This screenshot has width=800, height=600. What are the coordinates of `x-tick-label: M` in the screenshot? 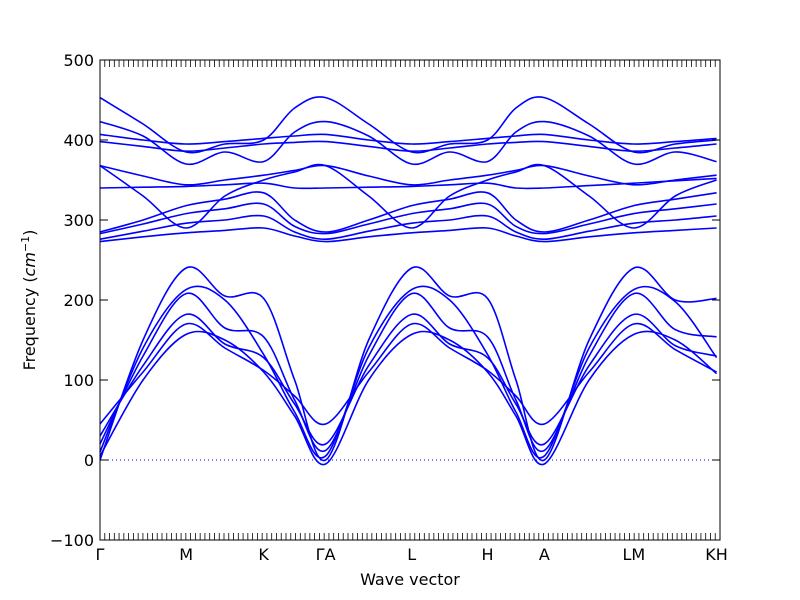 It's located at (186, 554).